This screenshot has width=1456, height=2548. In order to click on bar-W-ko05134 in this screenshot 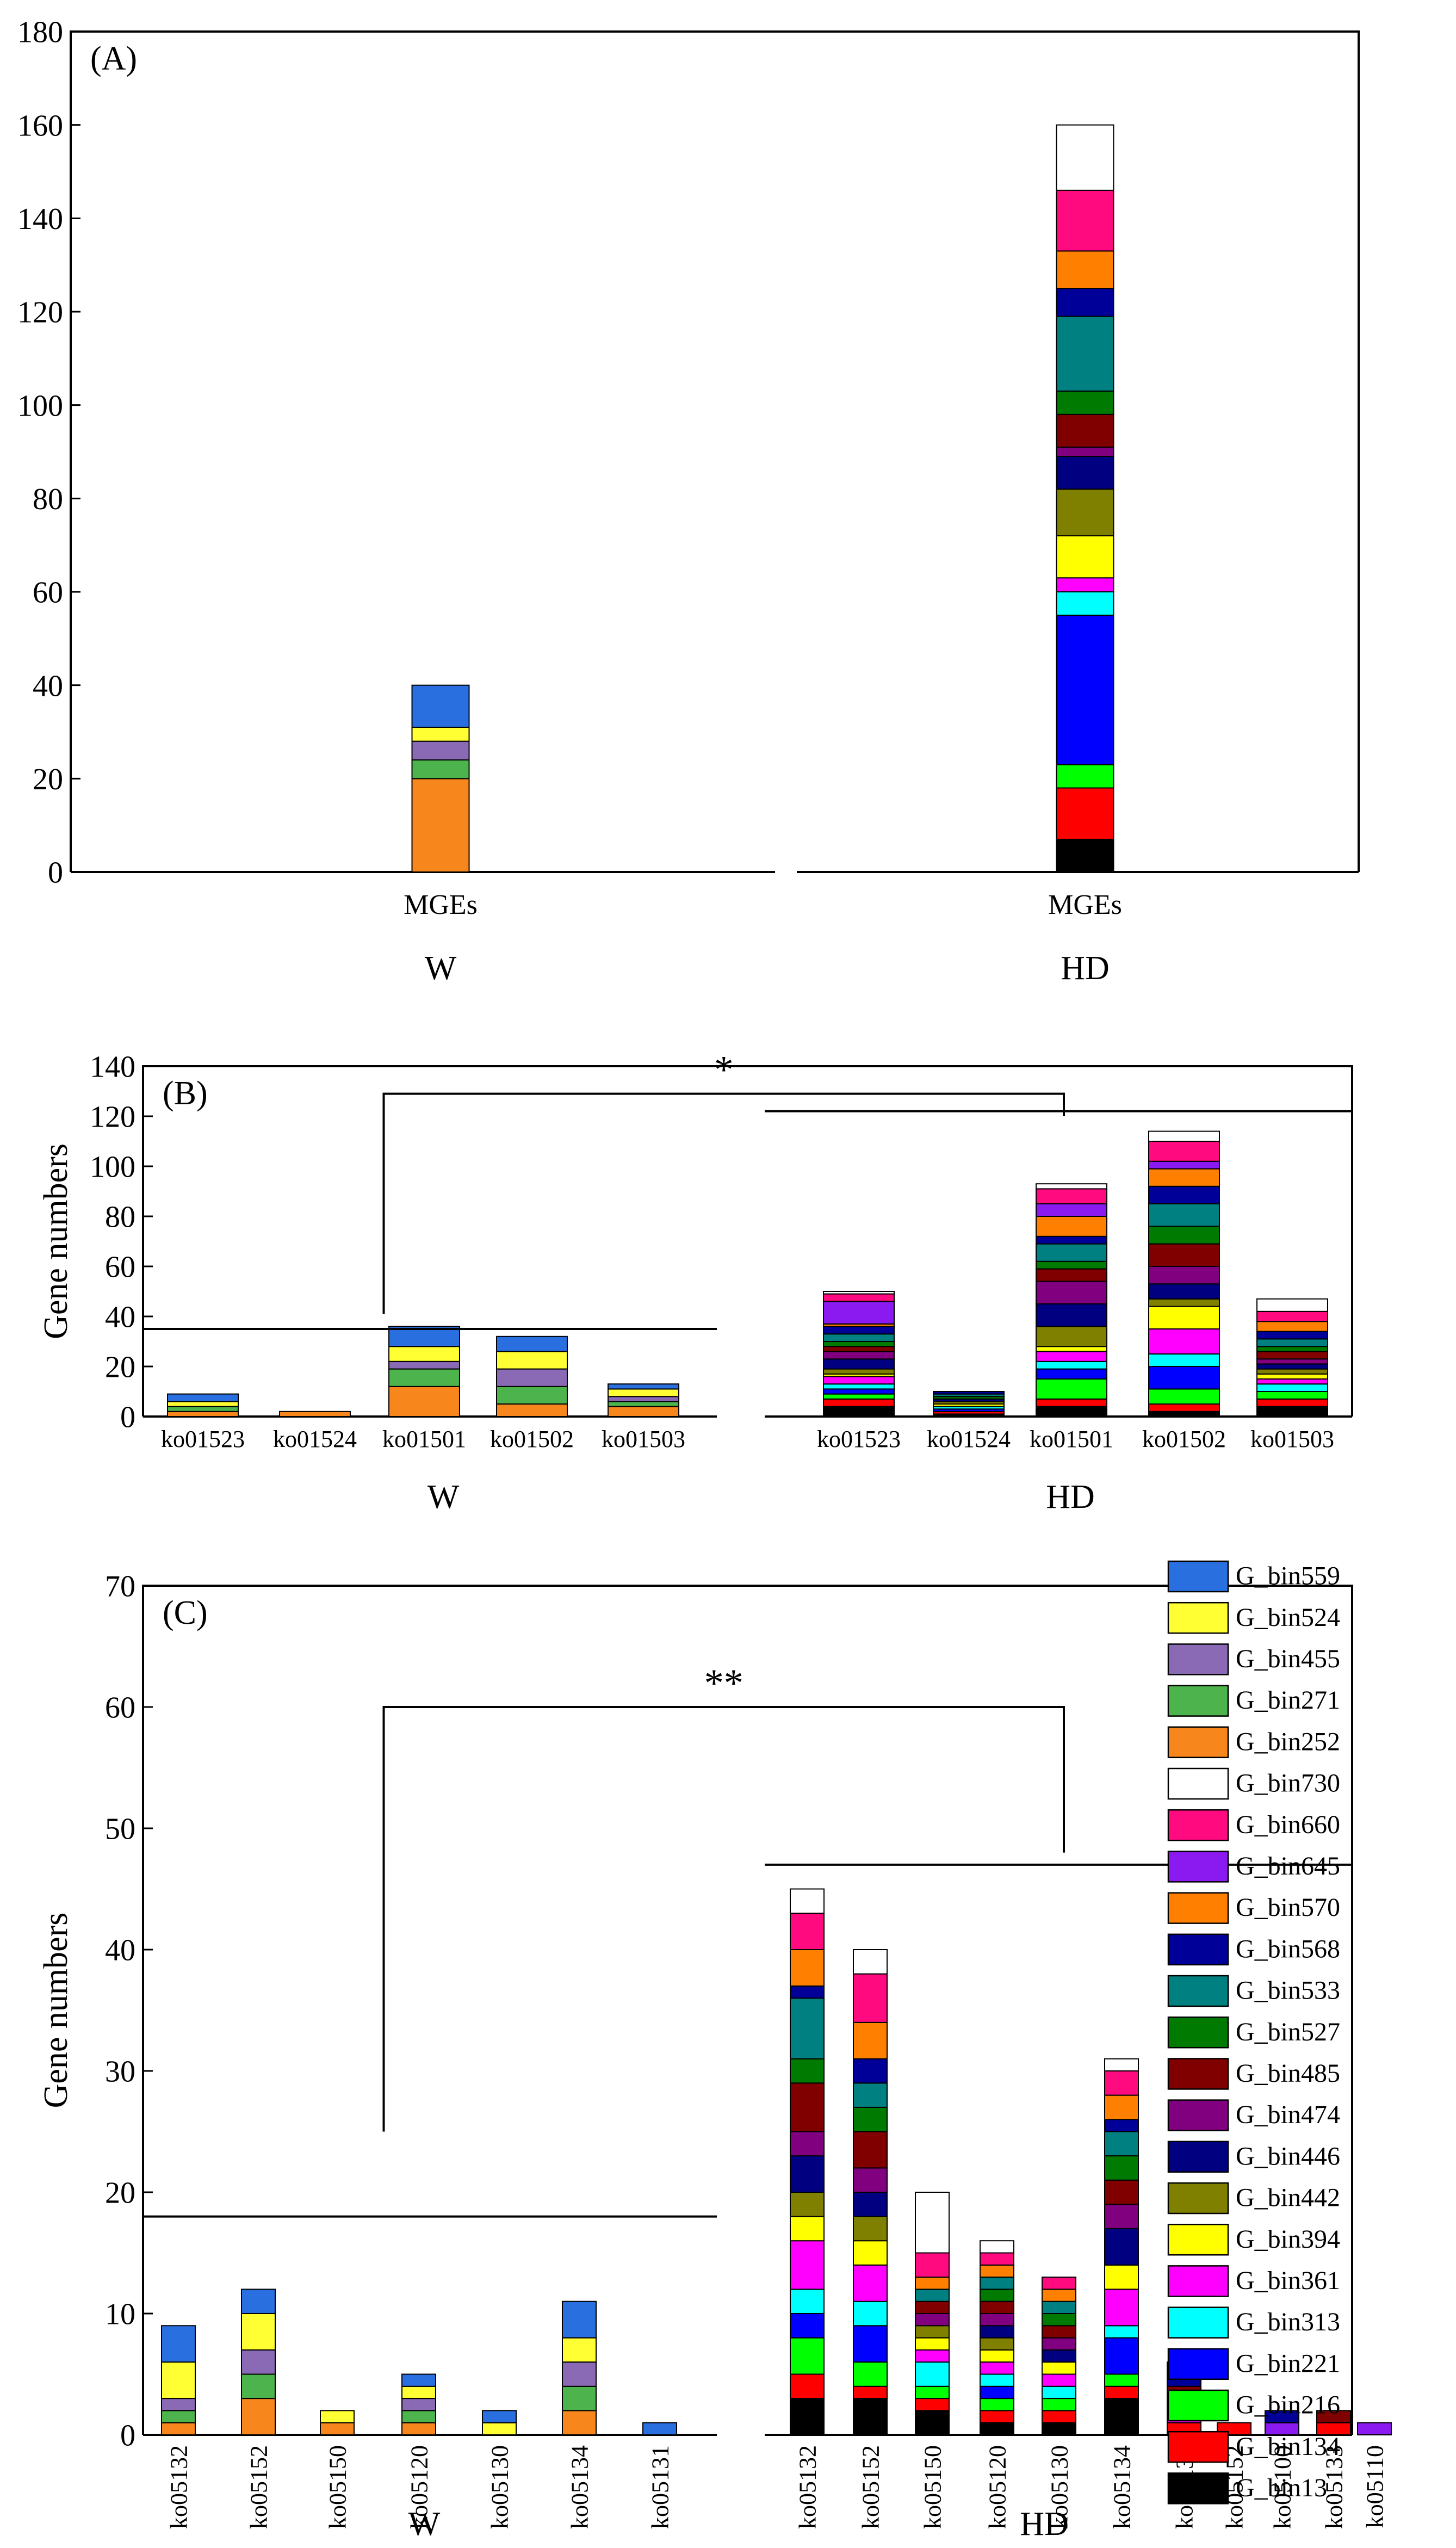, I will do `click(579, 2367)`.